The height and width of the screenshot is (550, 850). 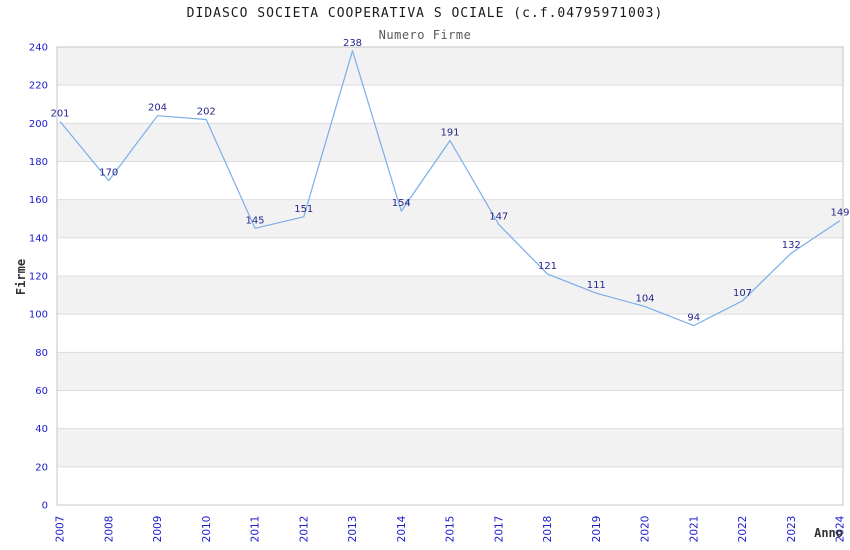 What do you see at coordinates (41, 353) in the screenshot?
I see `y-tick-label: 80` at bounding box center [41, 353].